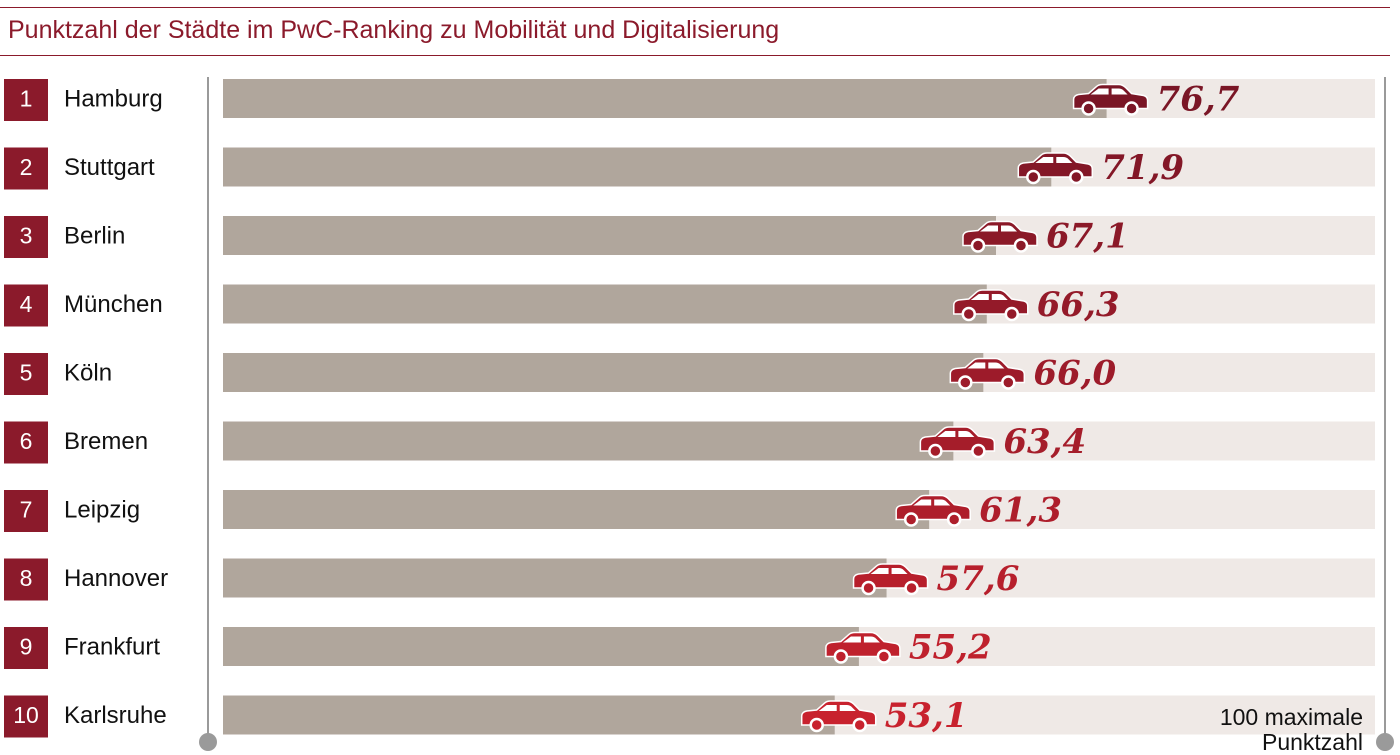 Image resolution: width=1400 pixels, height=755 pixels. What do you see at coordinates (1078, 305) in the screenshot?
I see `value-label: 66,3` at bounding box center [1078, 305].